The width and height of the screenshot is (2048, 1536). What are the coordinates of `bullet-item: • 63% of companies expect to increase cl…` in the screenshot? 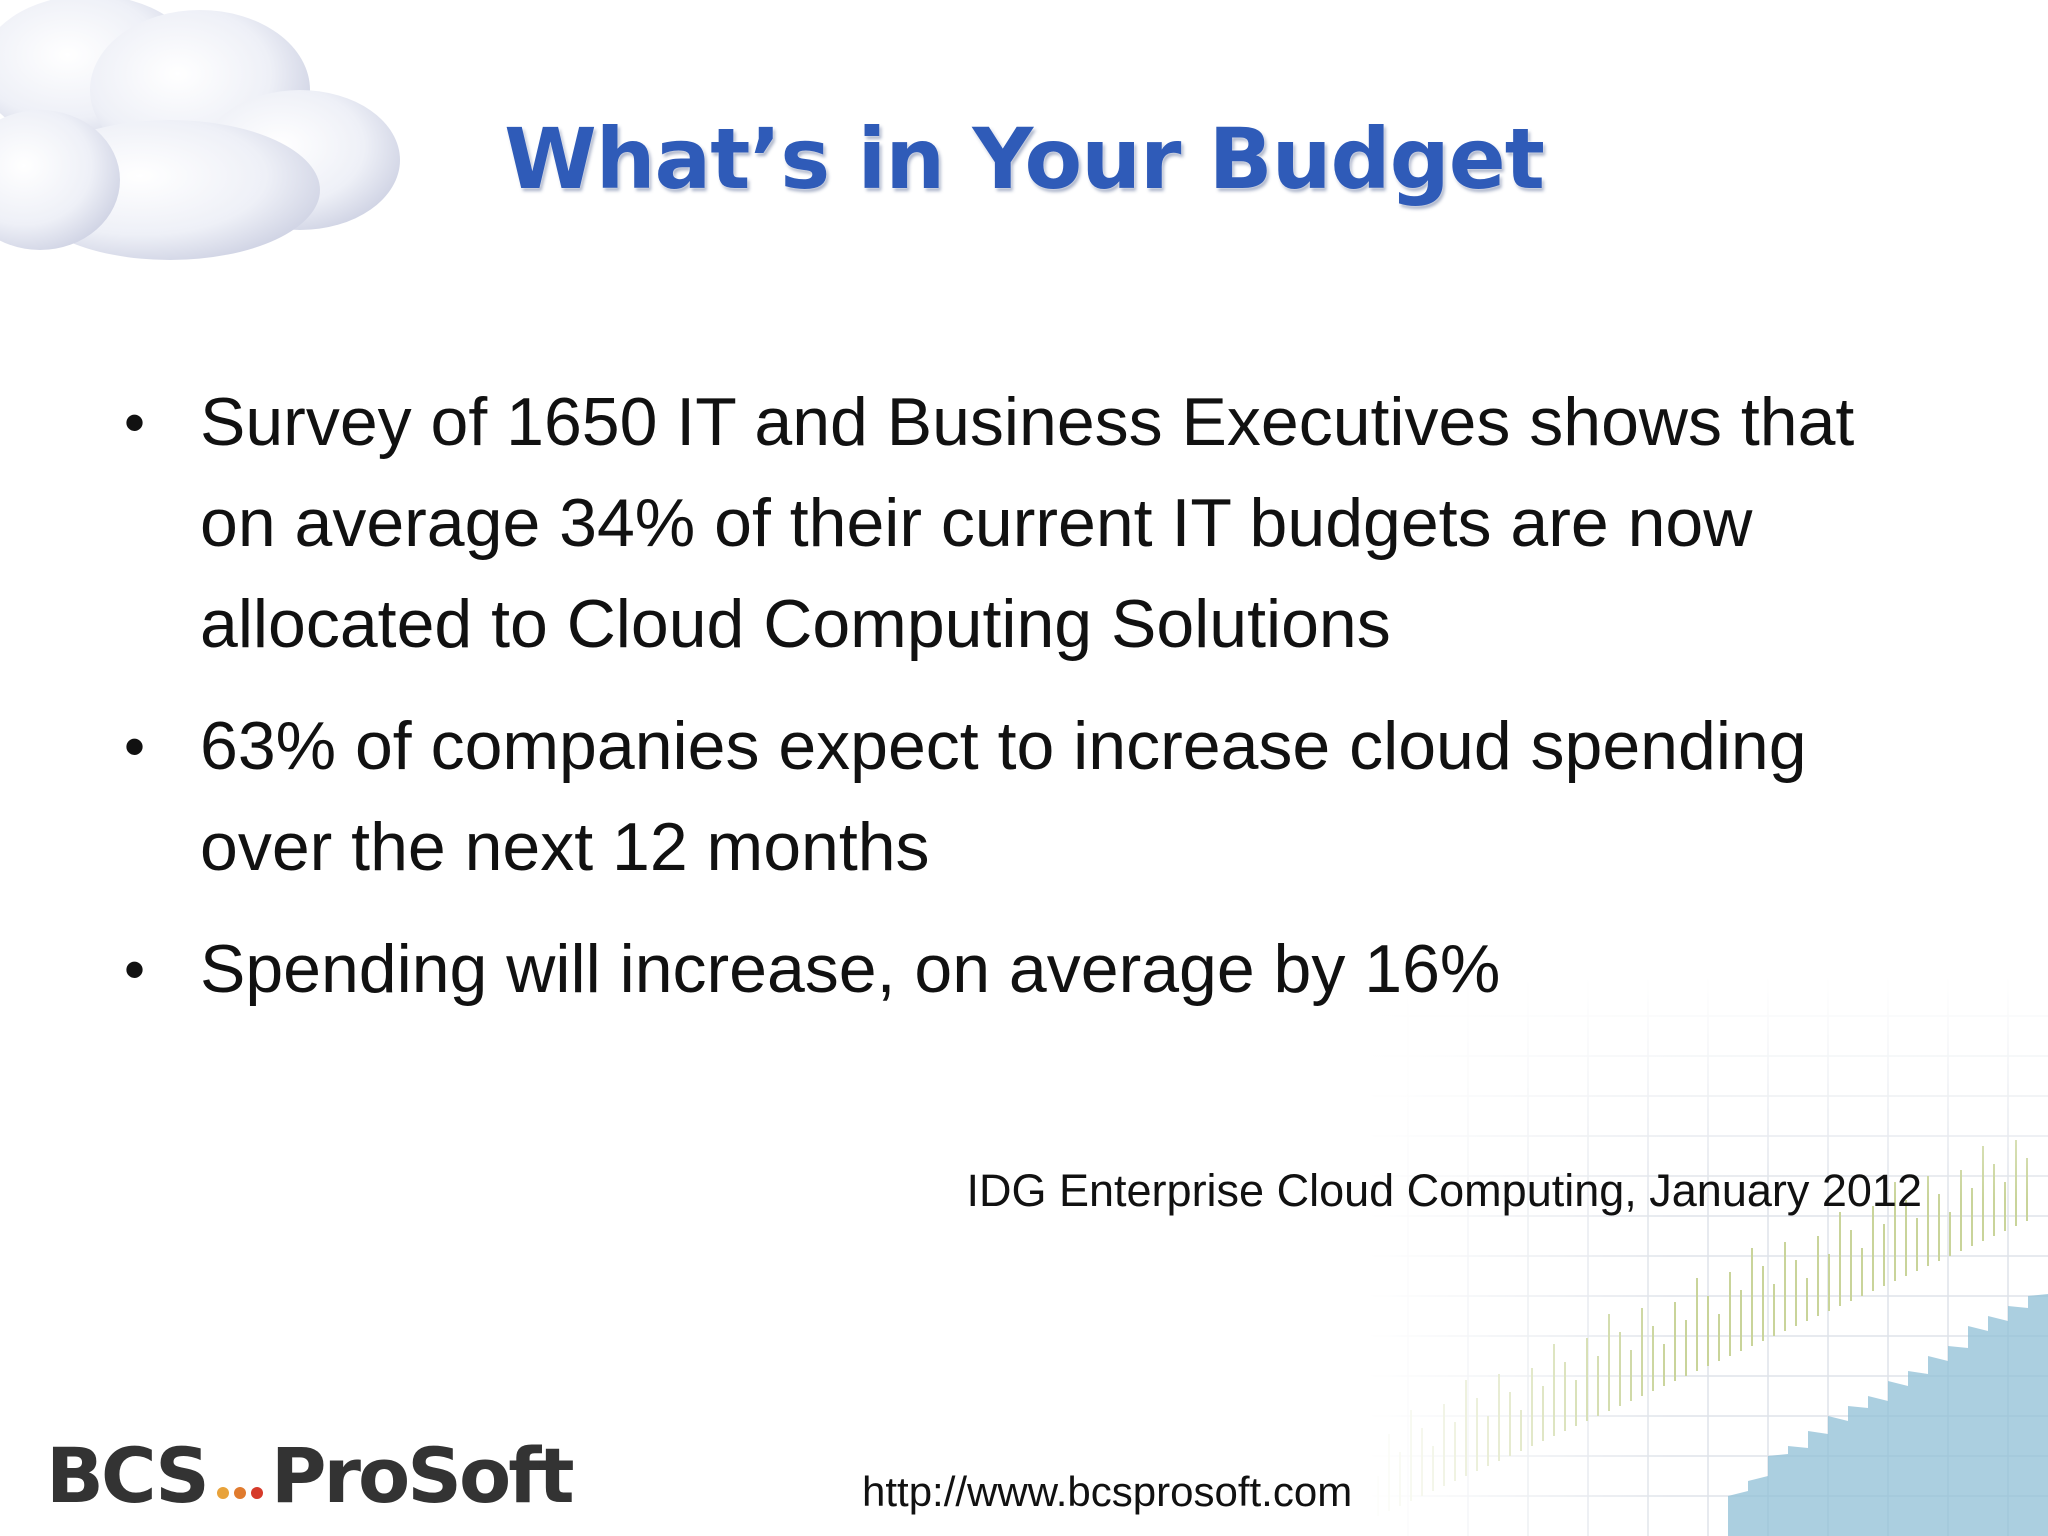 It's located at (1030, 797).